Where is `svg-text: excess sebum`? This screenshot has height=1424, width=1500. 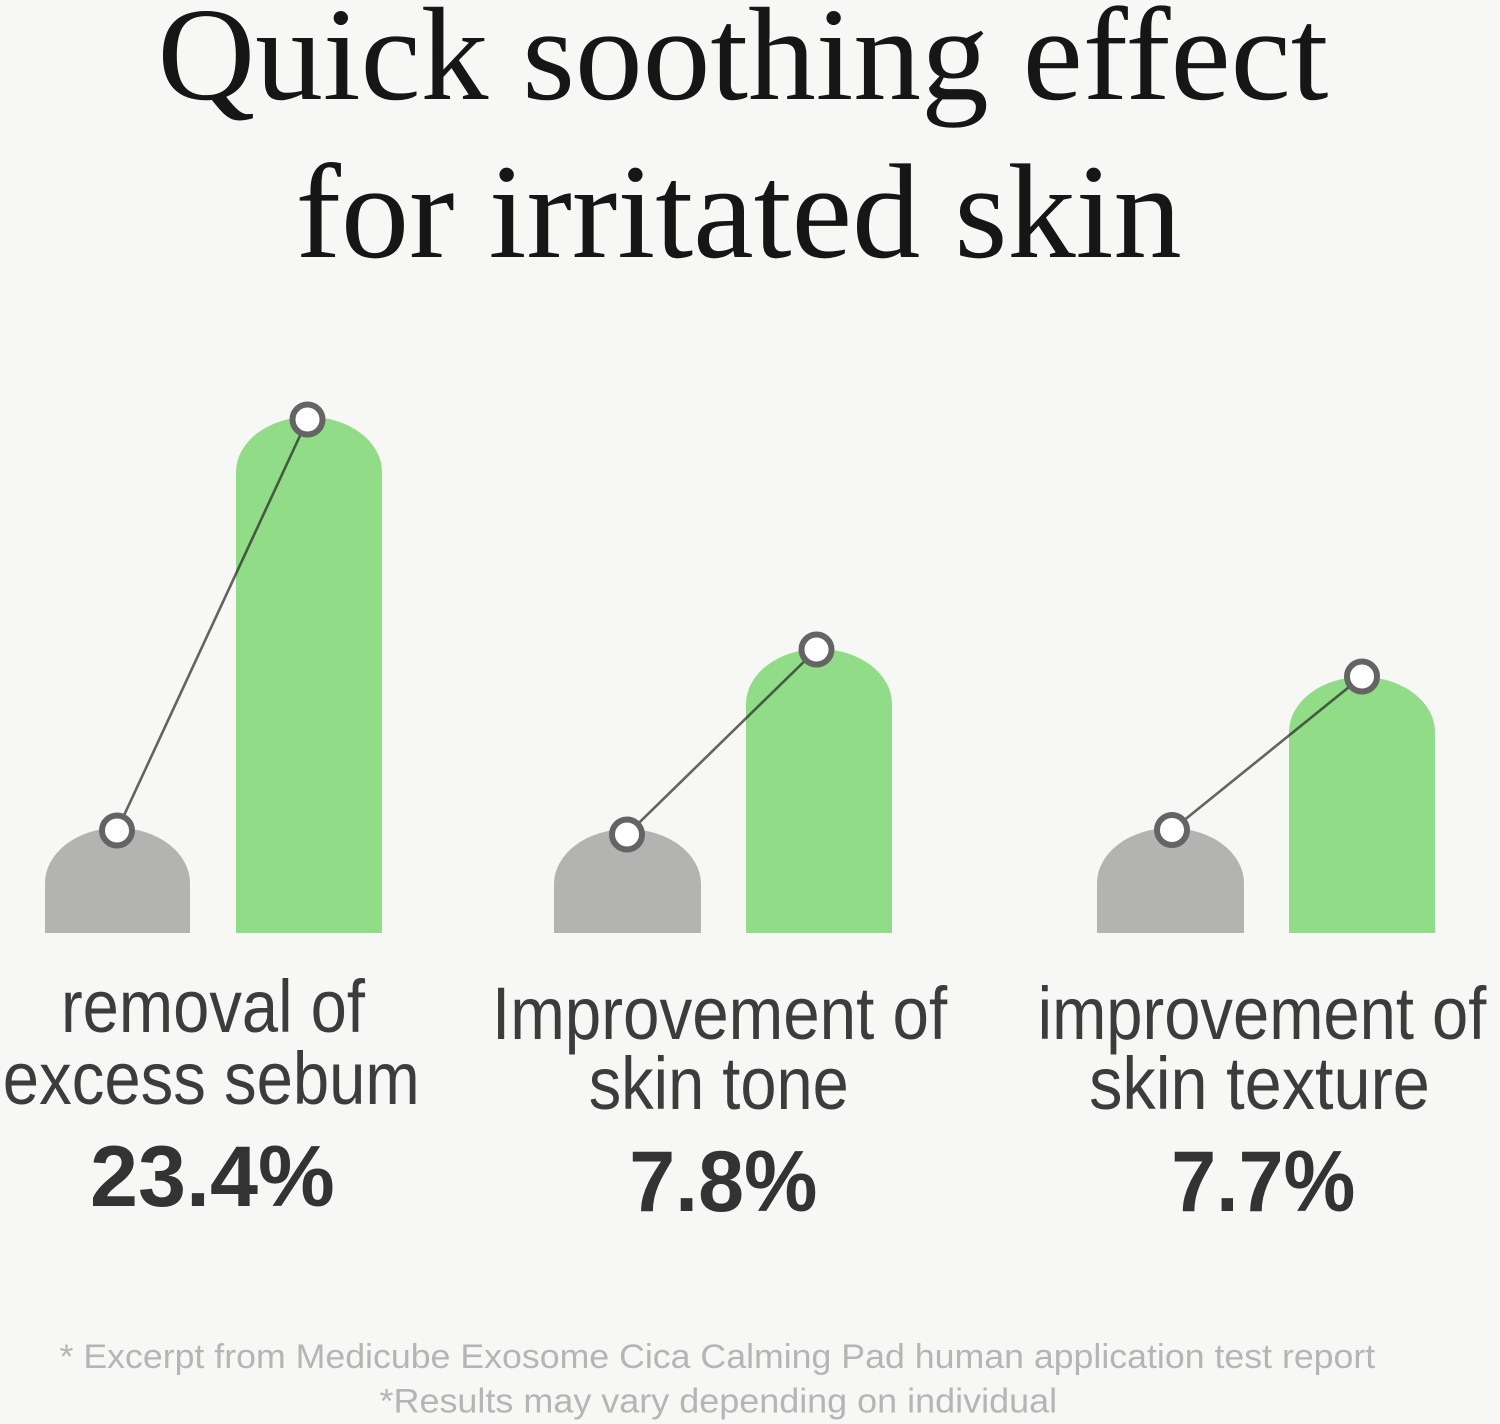
svg-text: excess sebum is located at coordinates (211, 1078).